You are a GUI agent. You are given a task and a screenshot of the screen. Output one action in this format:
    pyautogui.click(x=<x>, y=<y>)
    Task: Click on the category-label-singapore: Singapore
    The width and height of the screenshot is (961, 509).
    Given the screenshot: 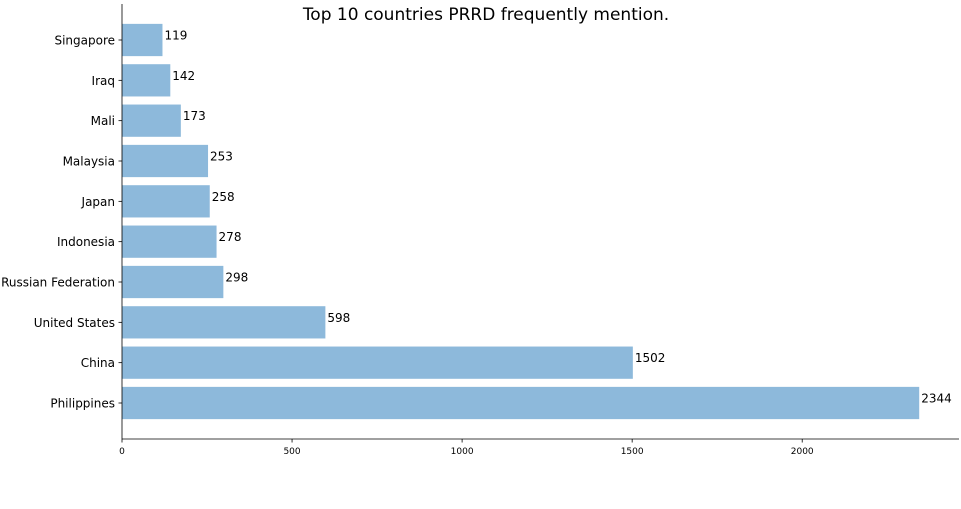 What is the action you would take?
    pyautogui.click(x=84, y=41)
    